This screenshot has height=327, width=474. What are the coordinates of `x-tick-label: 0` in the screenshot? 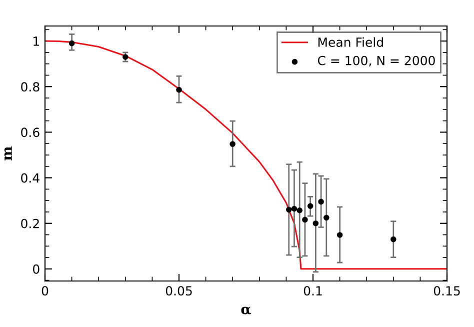 It's located at (45, 291).